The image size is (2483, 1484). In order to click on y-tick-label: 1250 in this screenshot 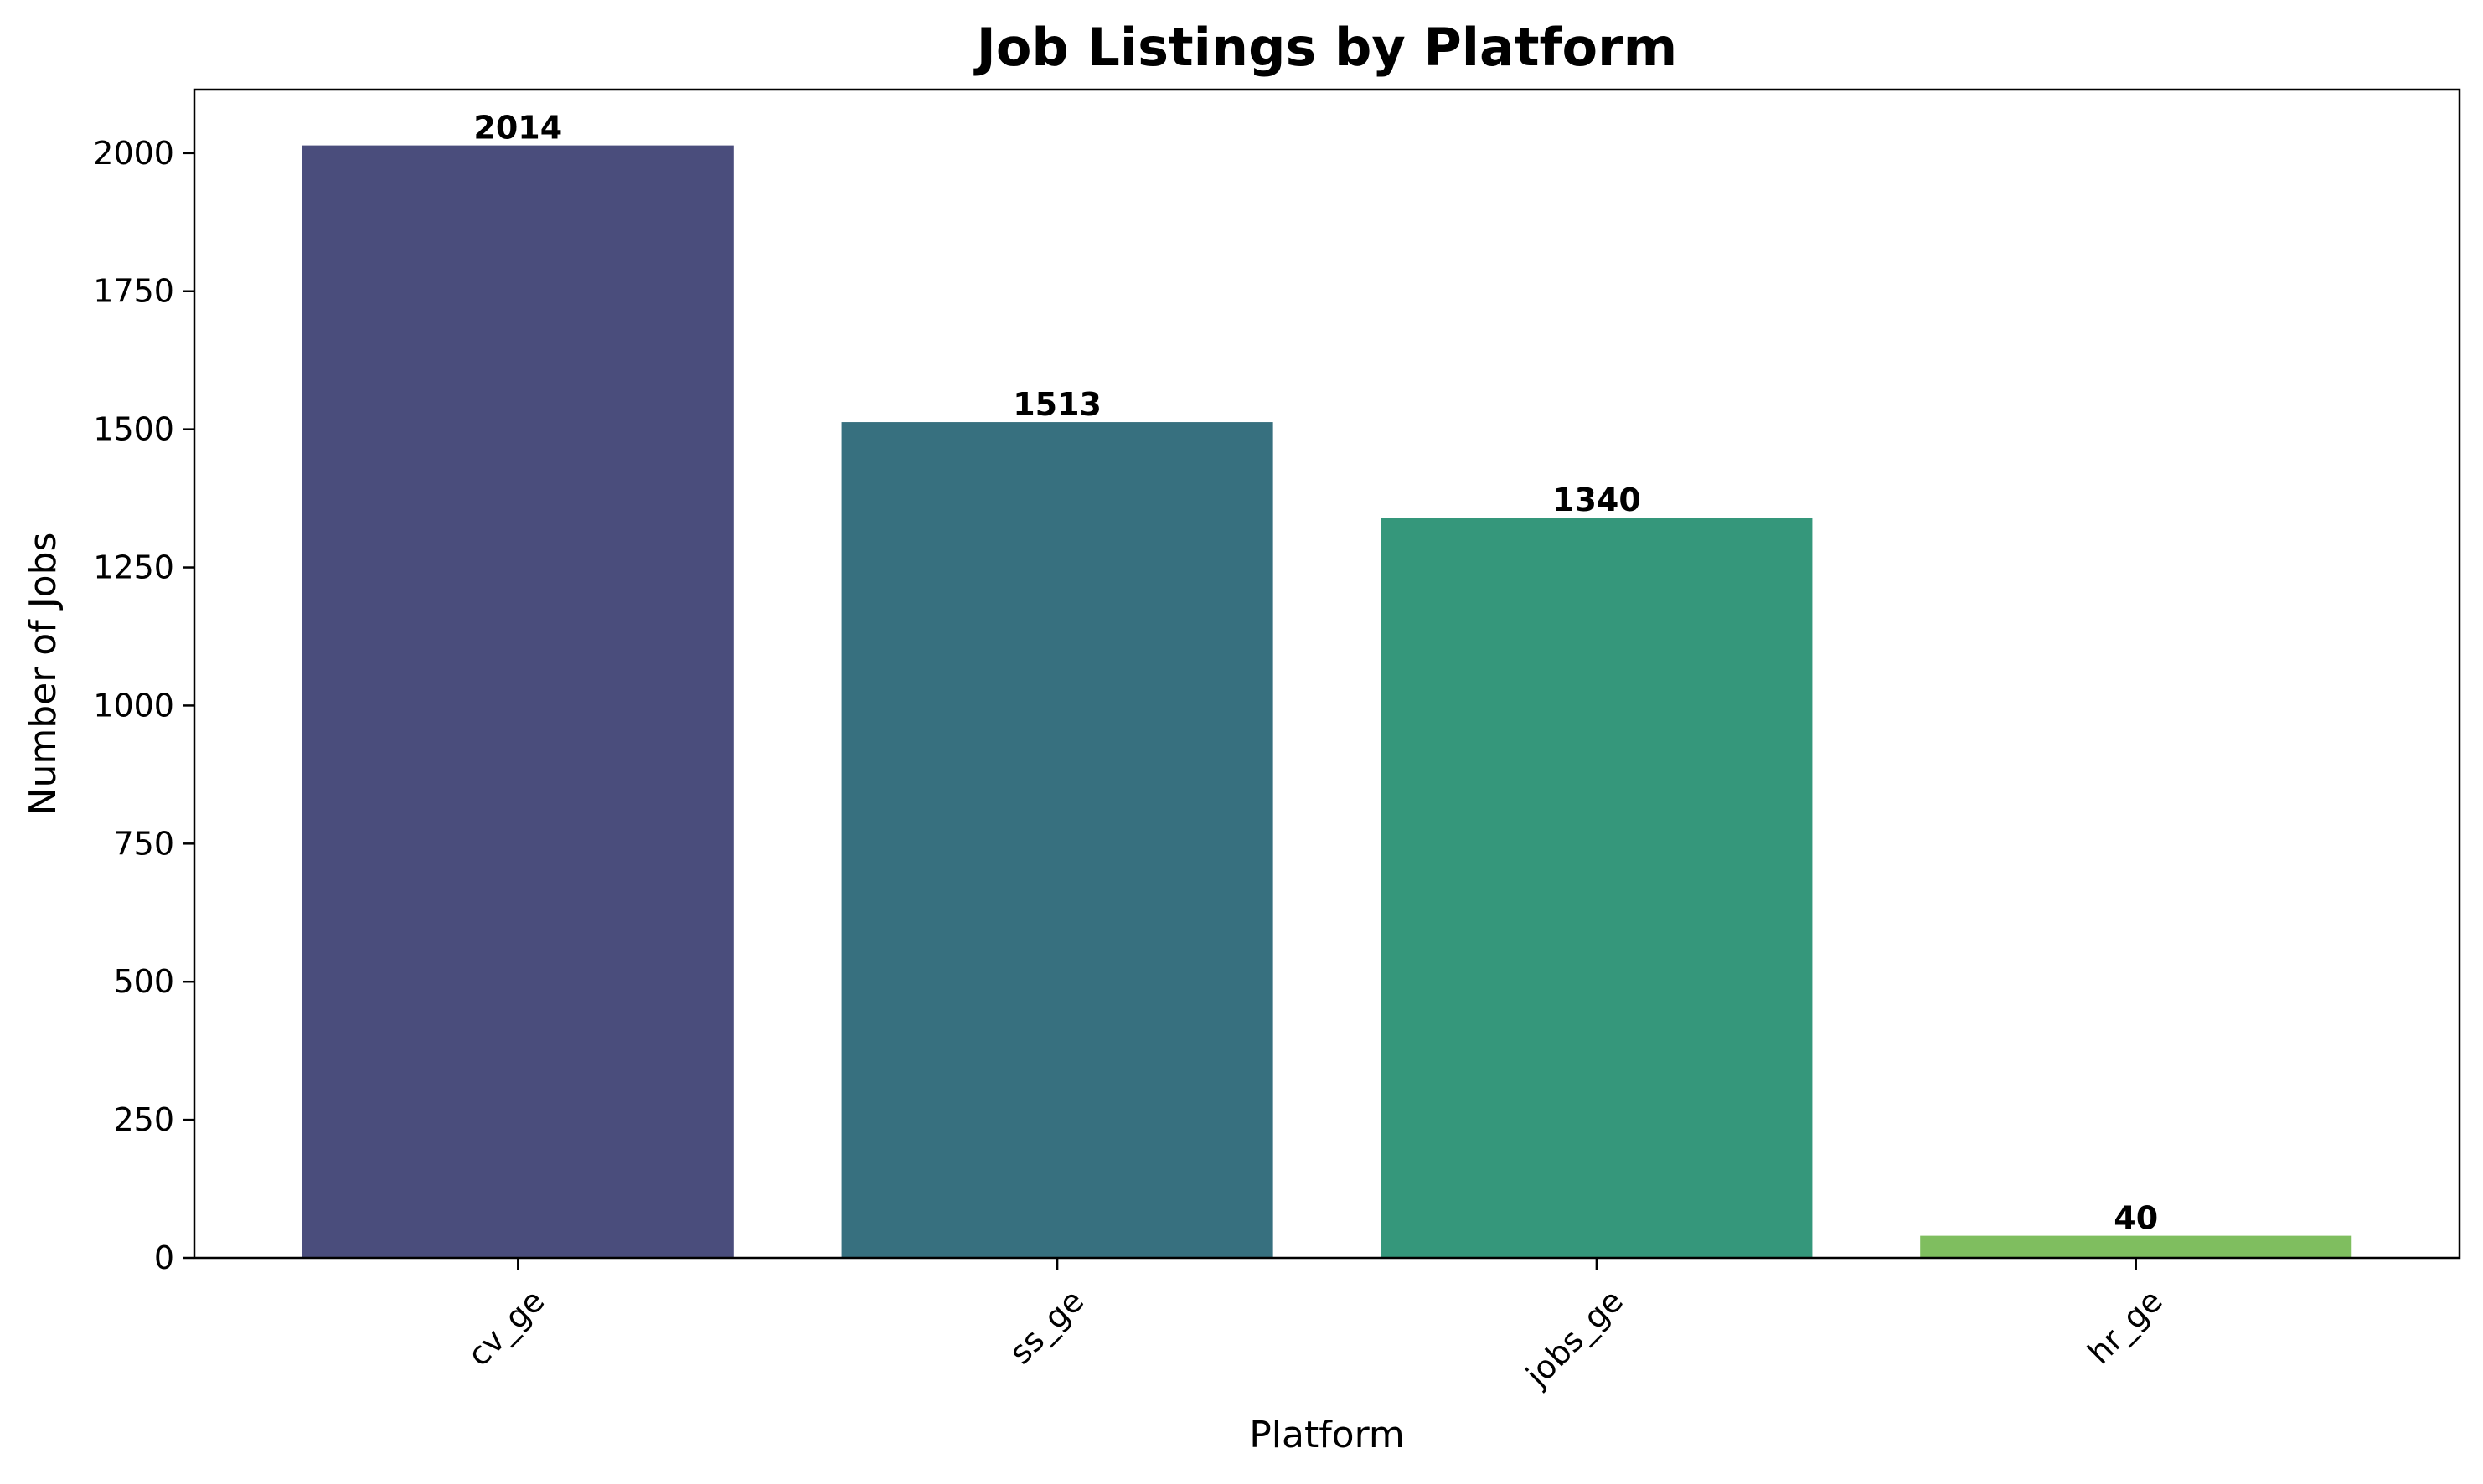, I will do `click(133, 567)`.